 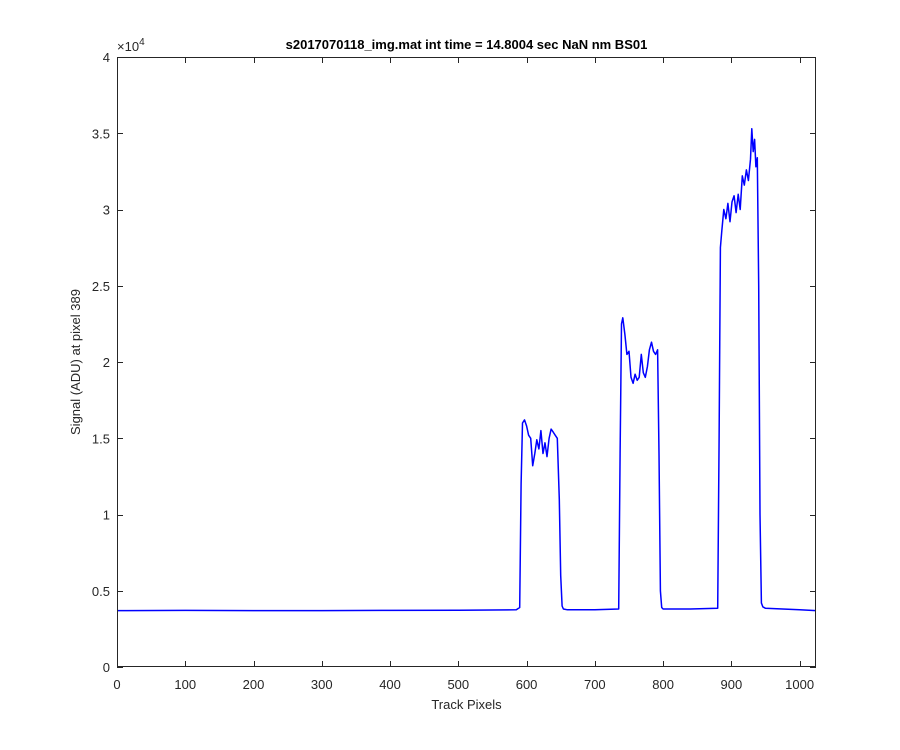 What do you see at coordinates (254, 684) in the screenshot?
I see `x-tick-label: 200` at bounding box center [254, 684].